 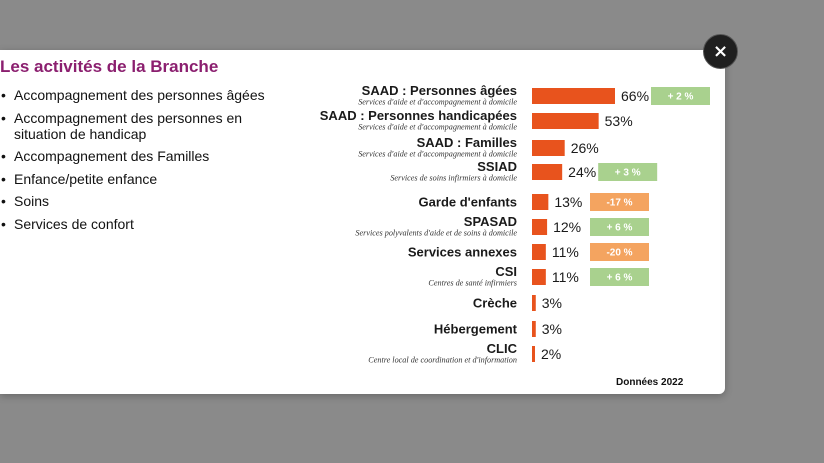 I want to click on value-label: 13%, so click(x=568, y=202).